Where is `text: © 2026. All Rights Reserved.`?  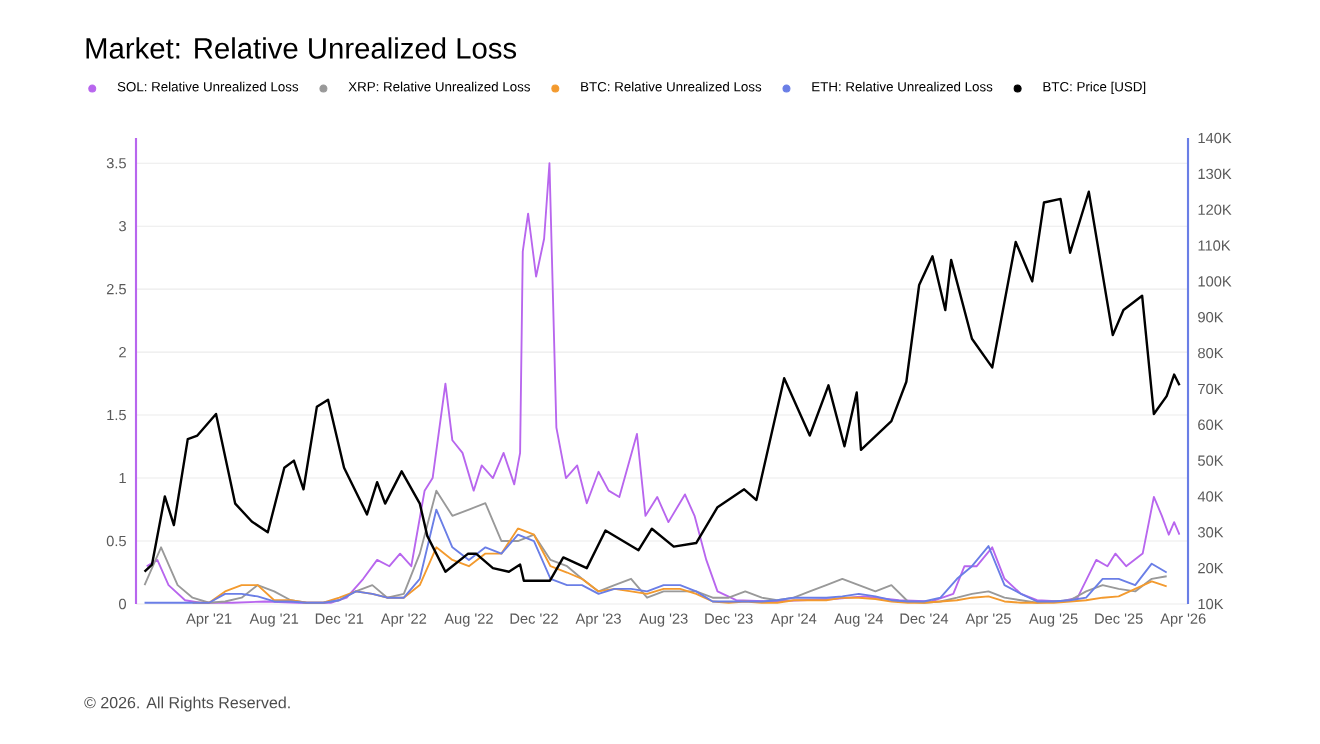 text: © 2026. All Rights Reserved. is located at coordinates (187, 704).